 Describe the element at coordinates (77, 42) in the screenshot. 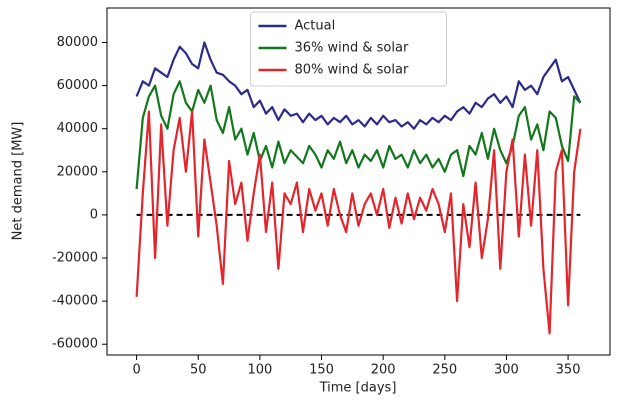

I see `y-tick-label: 80000` at that location.